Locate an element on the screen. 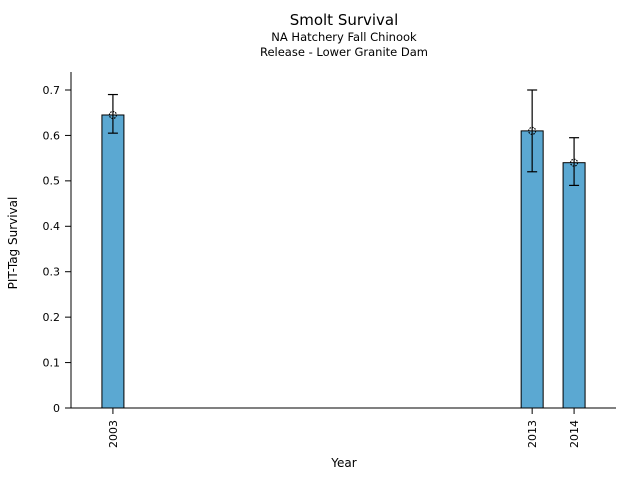 This screenshot has width=640, height=480. y-tick-label: 0.4 is located at coordinates (52, 226).